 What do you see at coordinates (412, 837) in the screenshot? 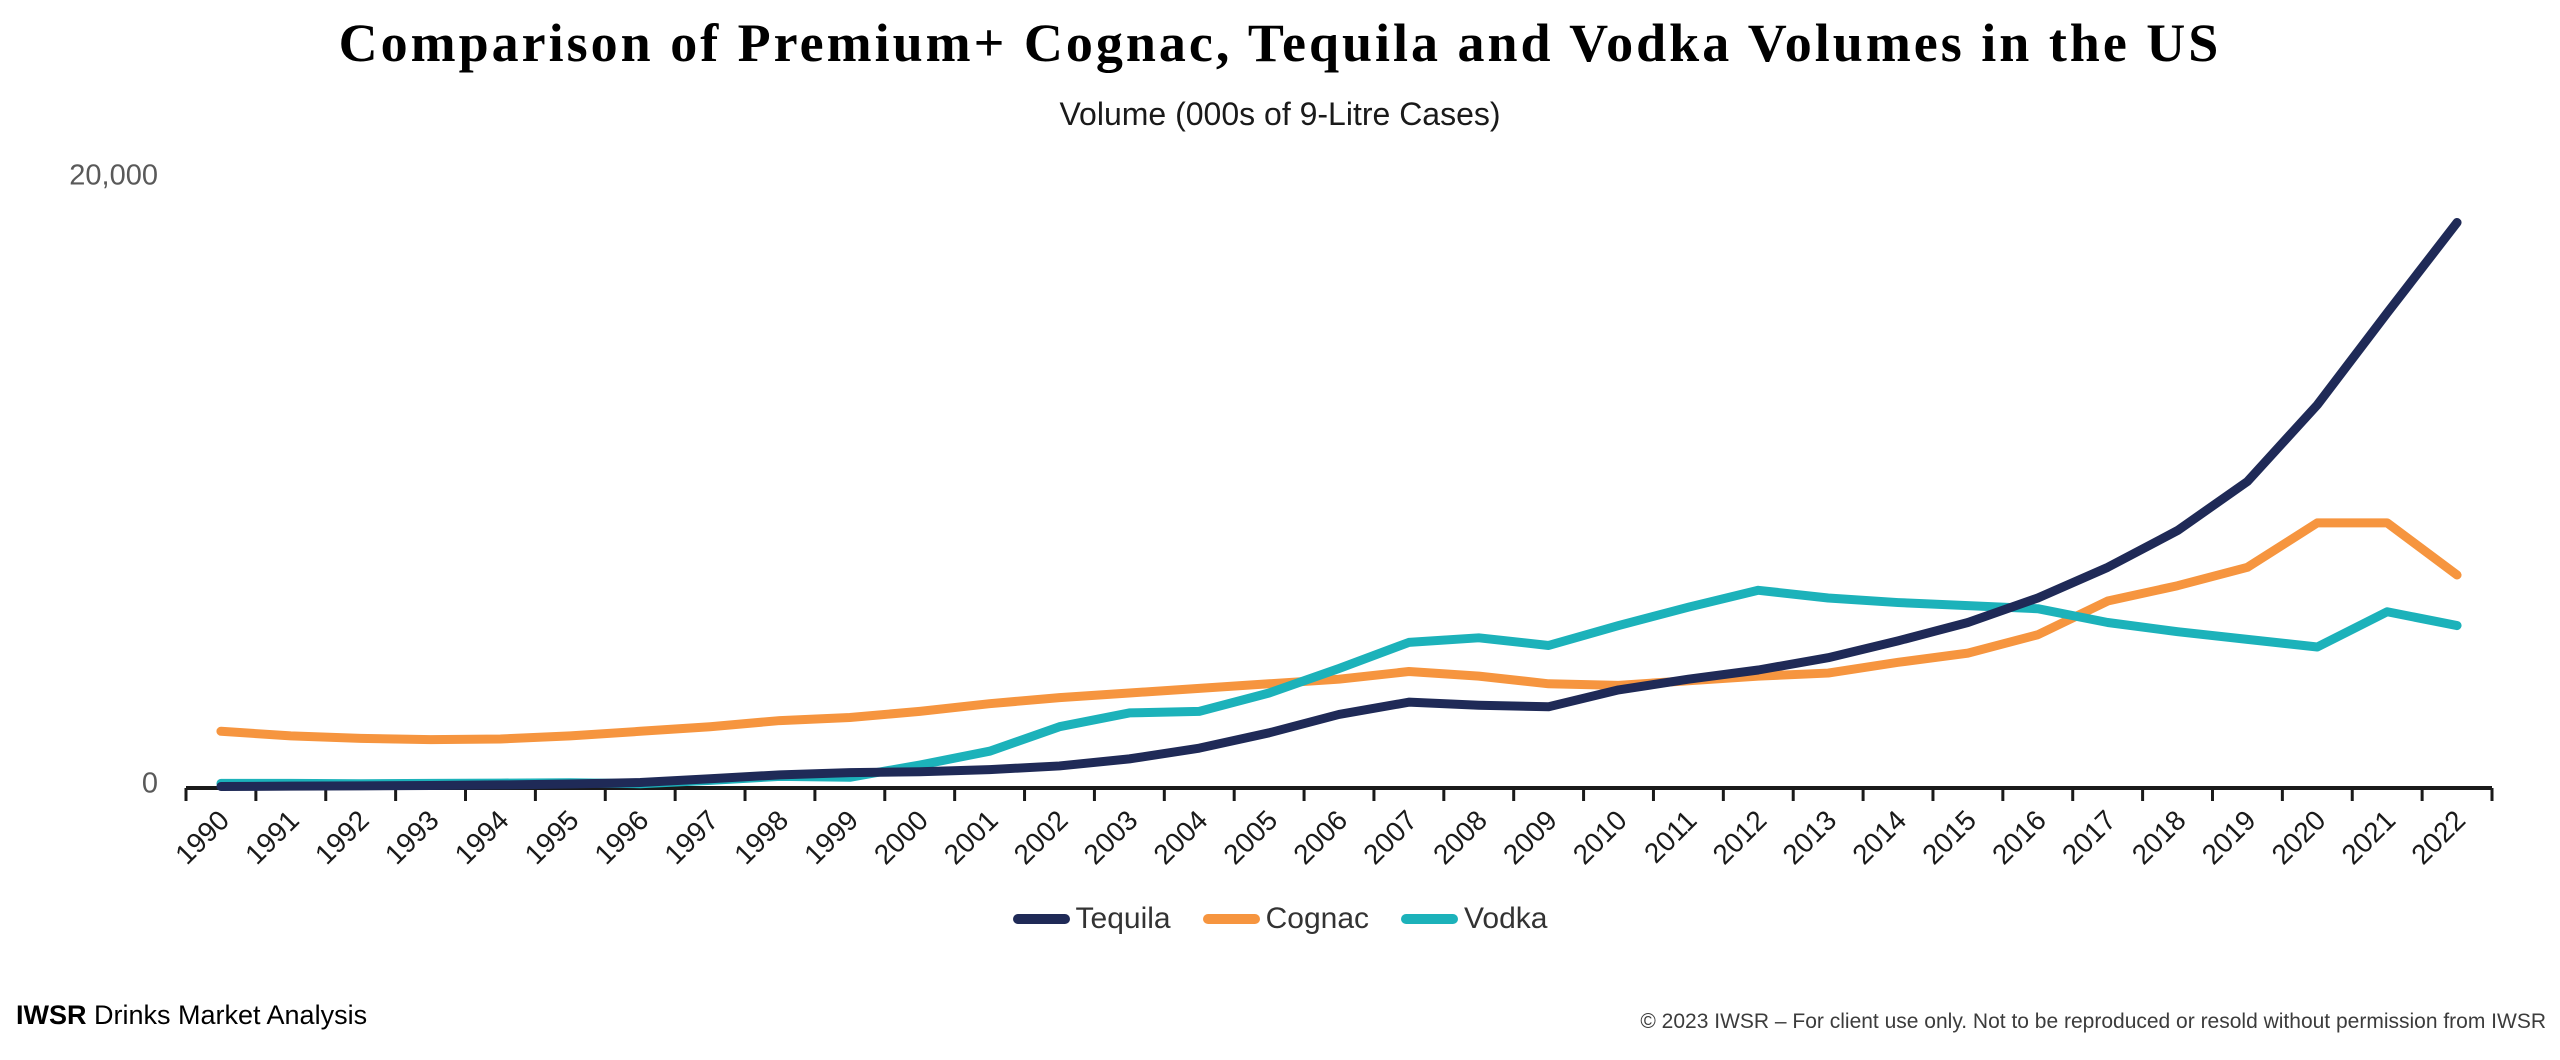
I see `x-tick-label-1993: 1993` at bounding box center [412, 837].